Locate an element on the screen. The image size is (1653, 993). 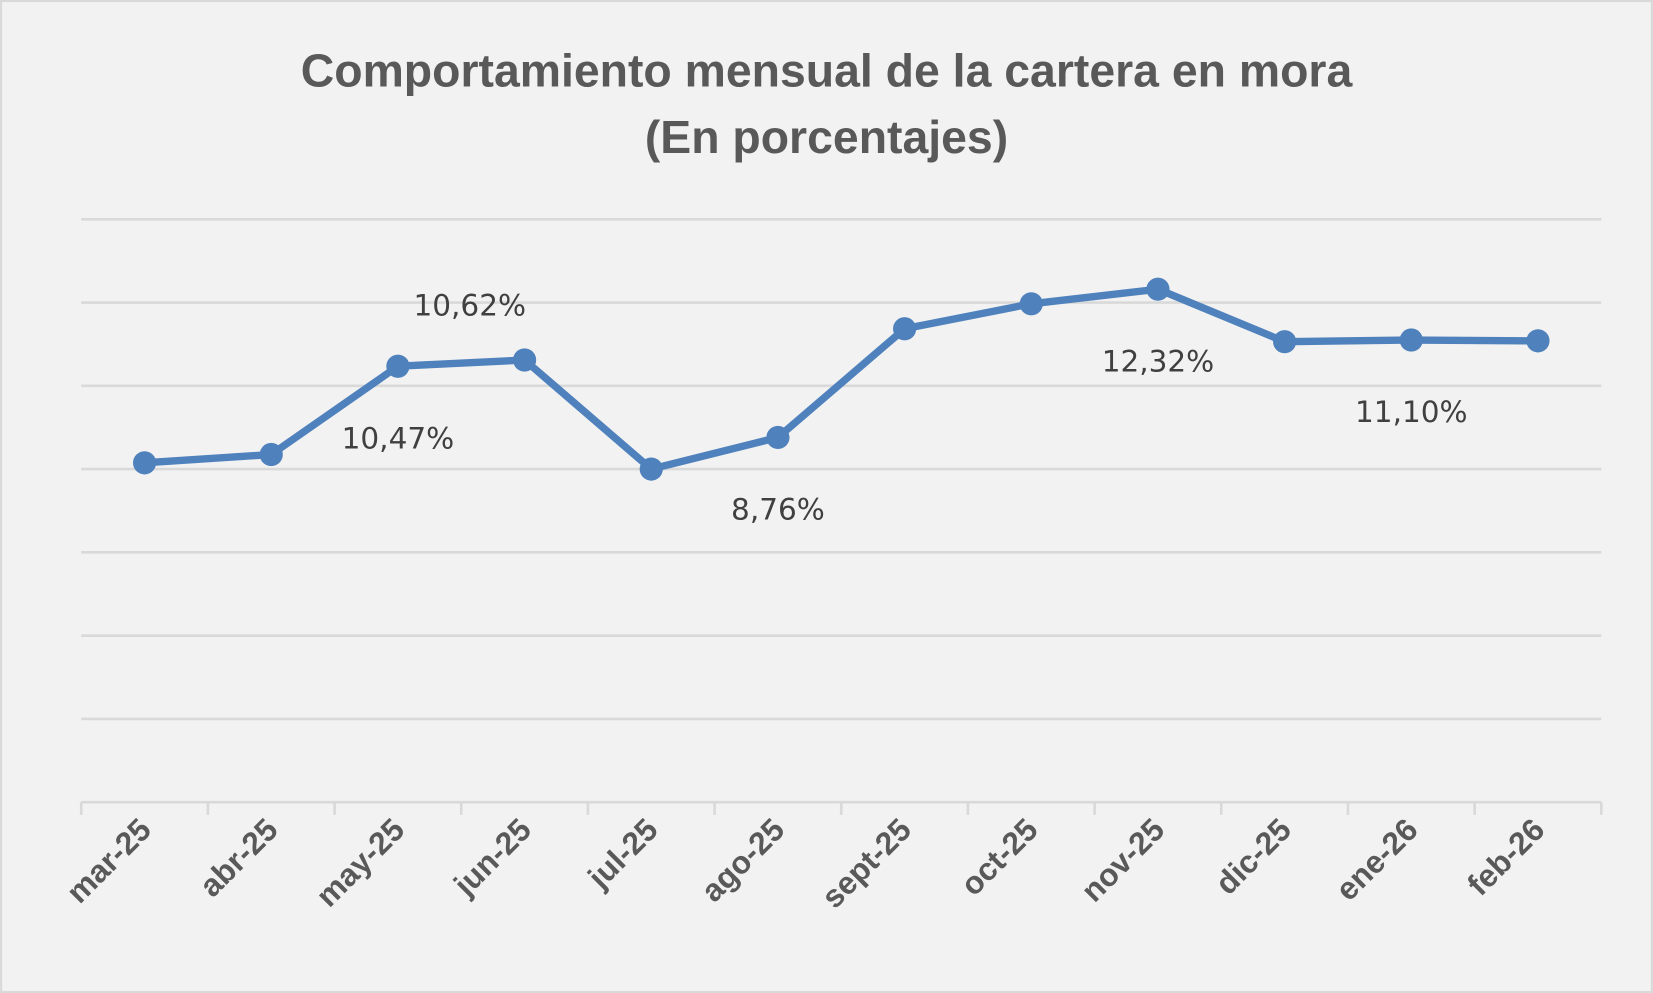
data-label: 12,32% is located at coordinates (1158, 361).